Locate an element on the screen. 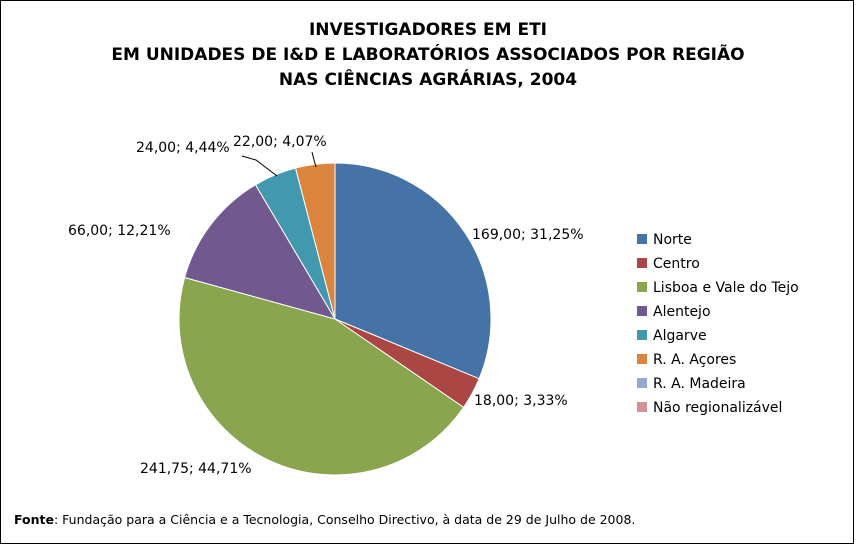 The width and height of the screenshot is (856, 546). data-label-lisboa-e-vale-do-tejo: 241,75; 44,71% is located at coordinates (196, 469).